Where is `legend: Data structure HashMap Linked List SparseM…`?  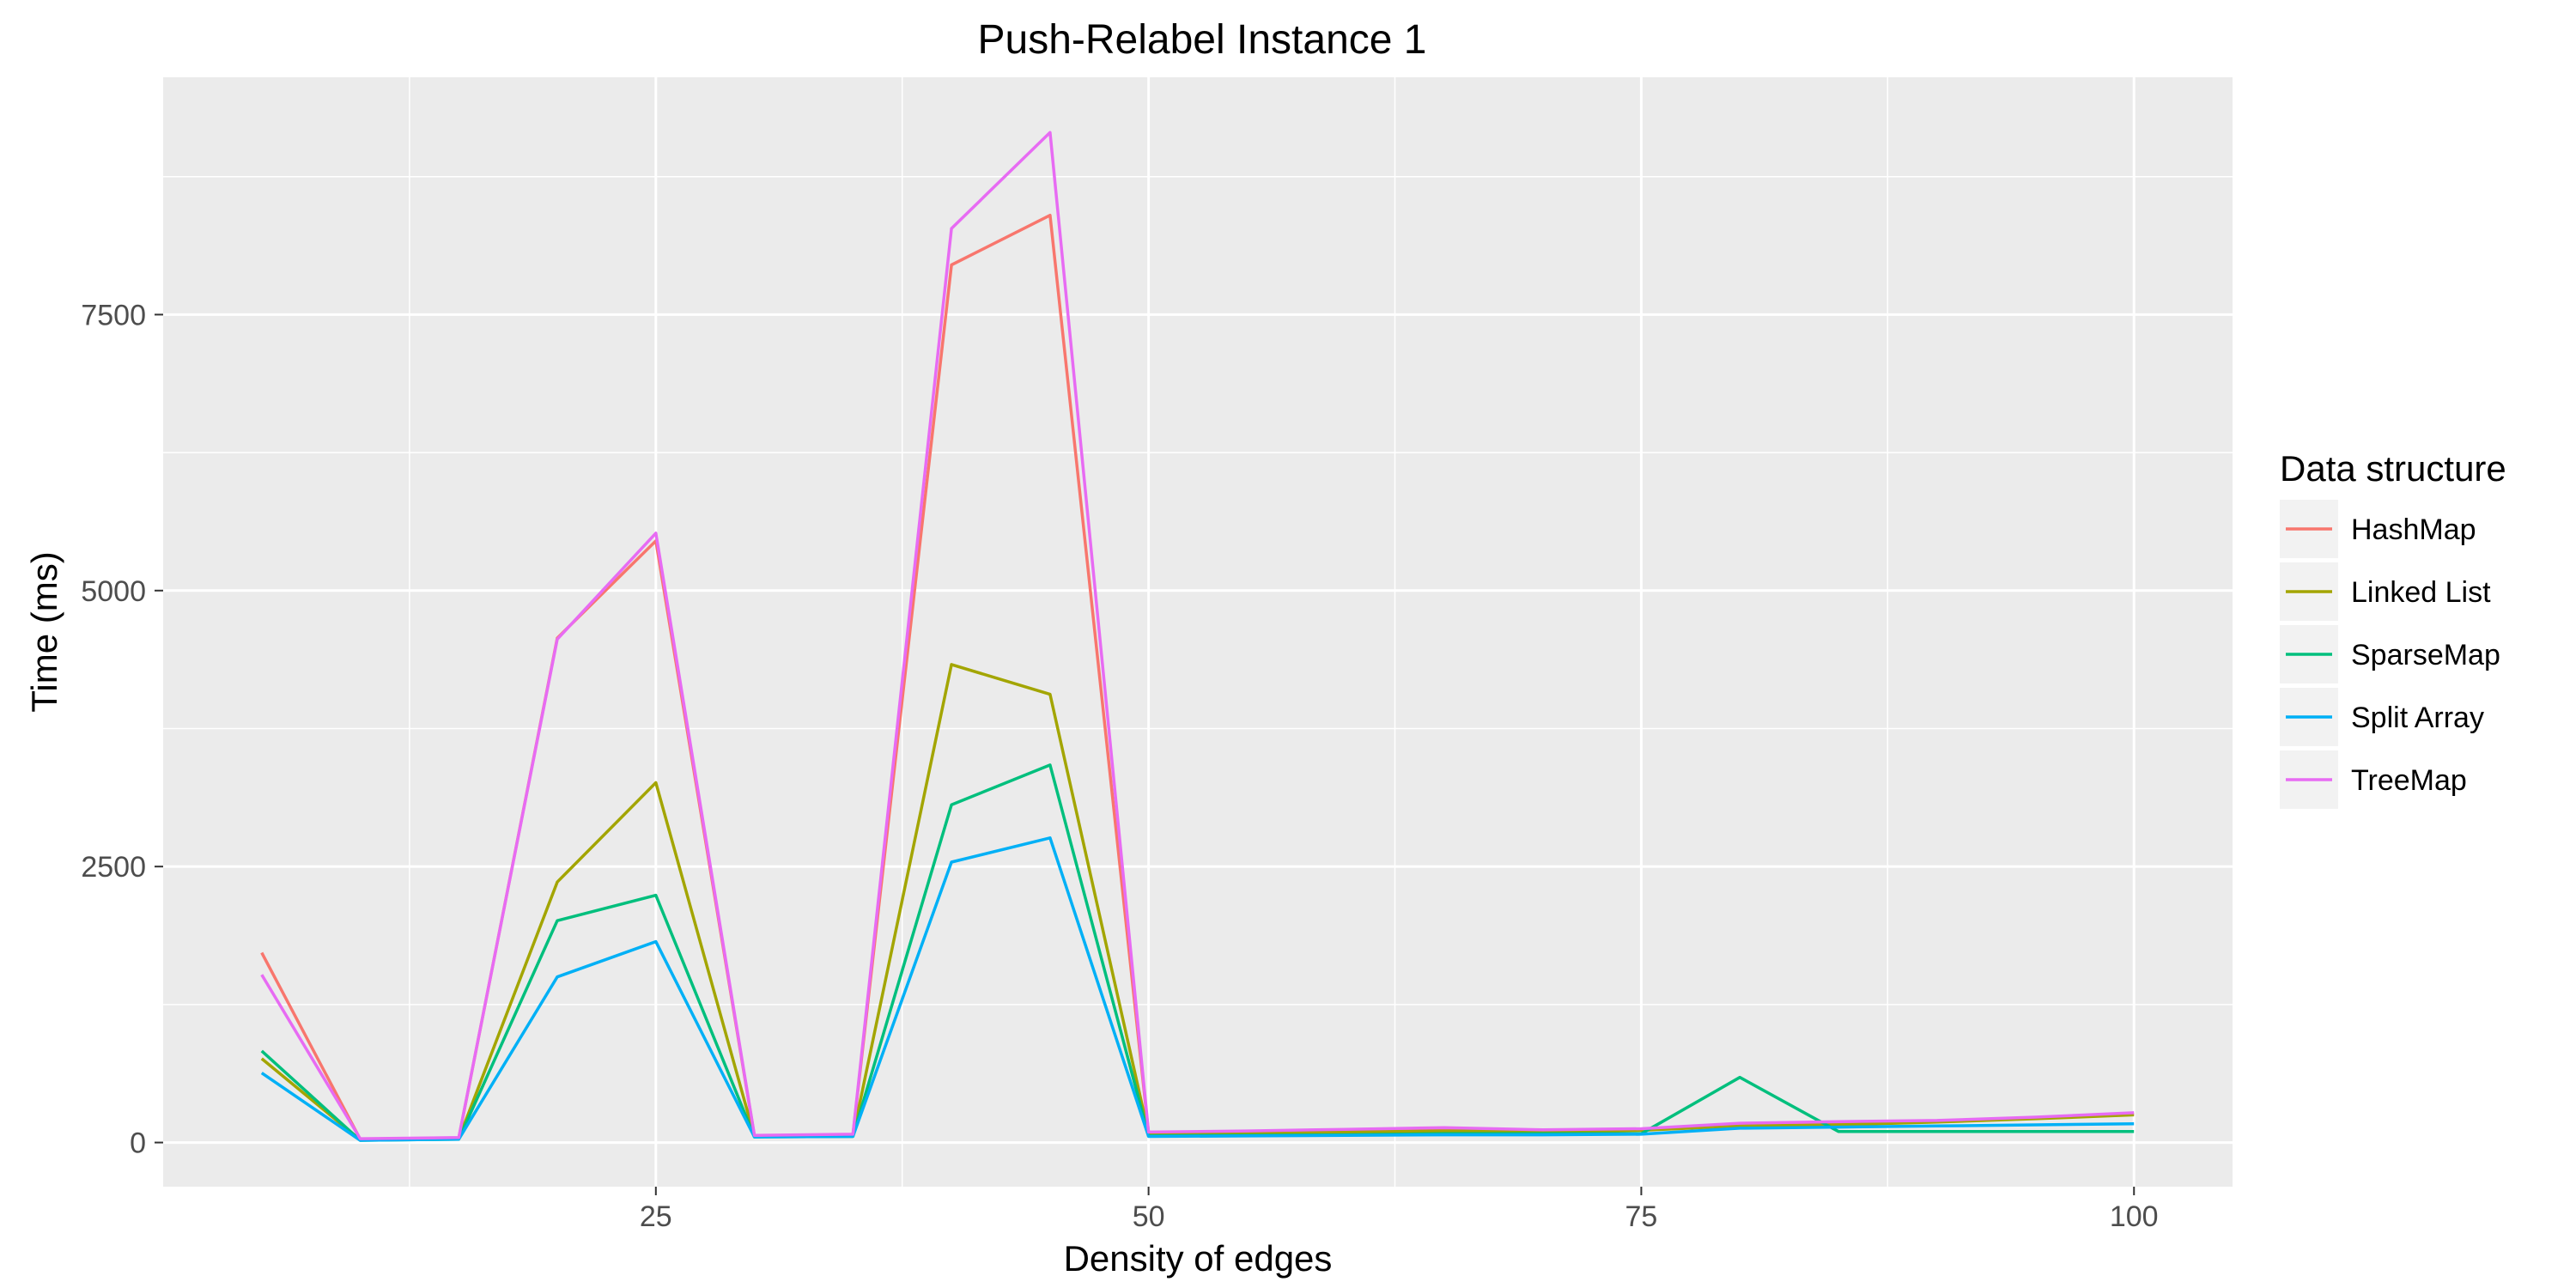
legend: Data structure HashMap Linked List SparseM… is located at coordinates (2393, 629).